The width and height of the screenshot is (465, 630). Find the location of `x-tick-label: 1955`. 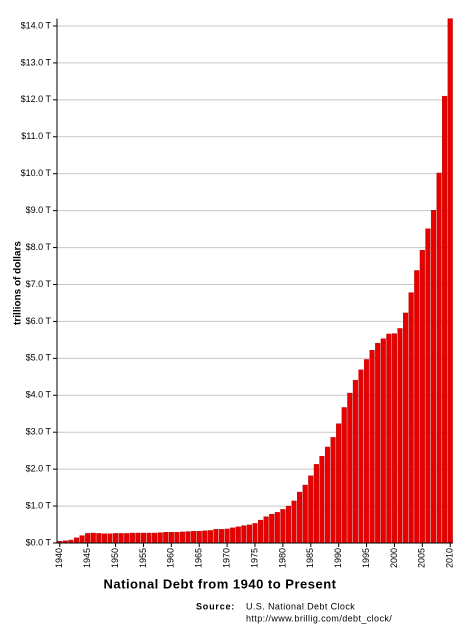

x-tick-label: 1955 is located at coordinates (143, 558).